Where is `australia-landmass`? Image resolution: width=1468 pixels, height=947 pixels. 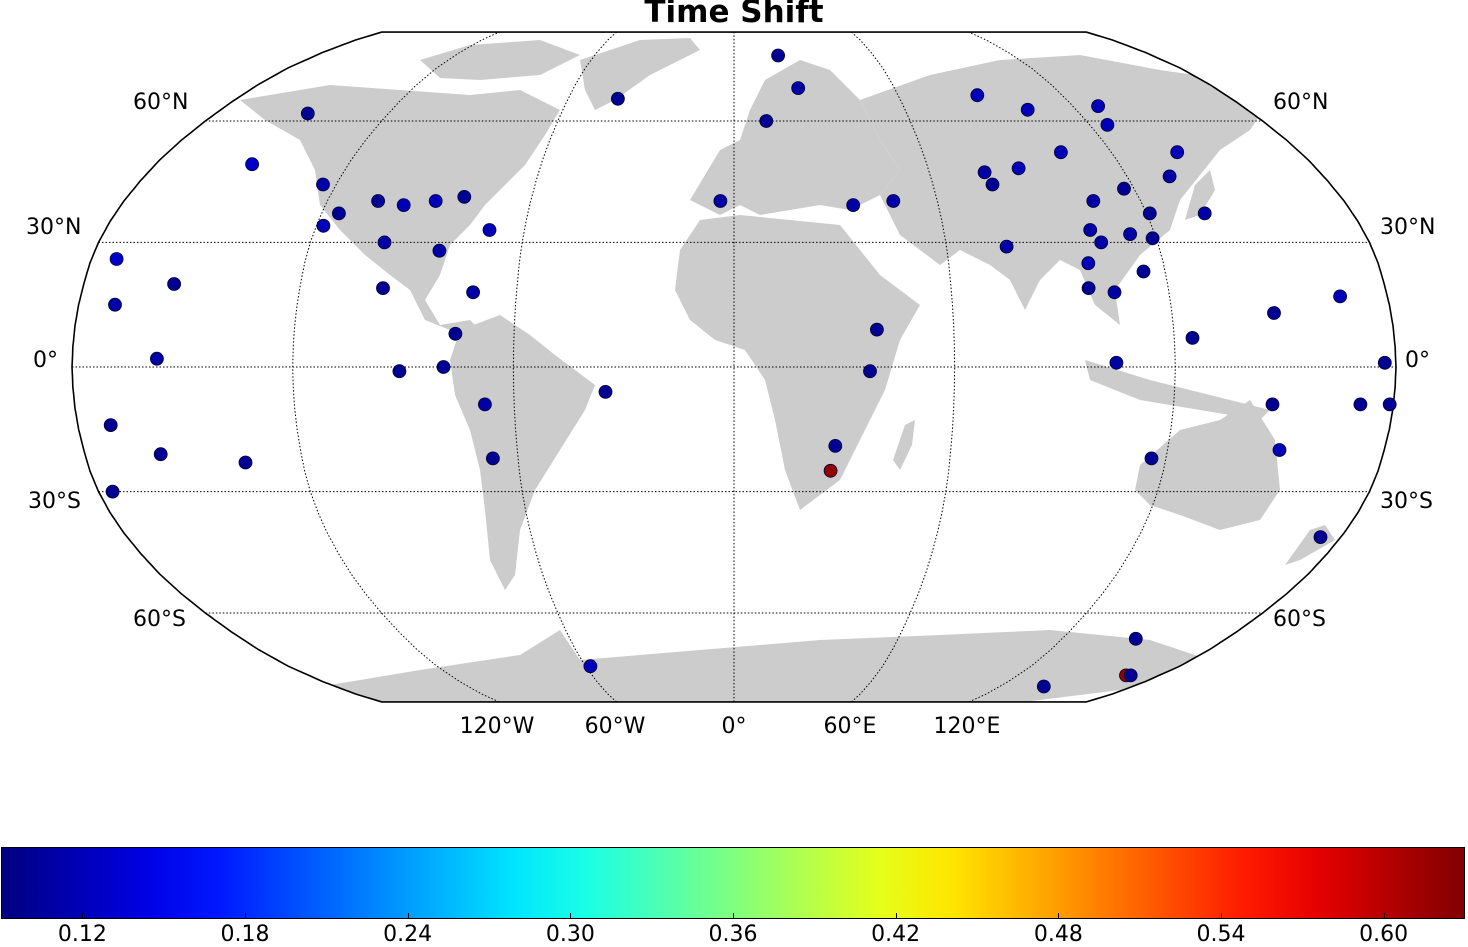
australia-landmass is located at coordinates (1207, 465).